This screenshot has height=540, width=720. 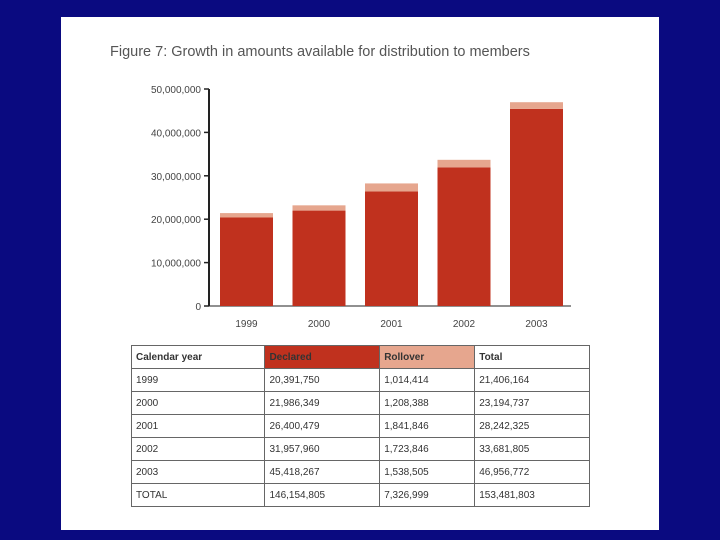 I want to click on cell-declared: 20,391,750, so click(x=322, y=380).